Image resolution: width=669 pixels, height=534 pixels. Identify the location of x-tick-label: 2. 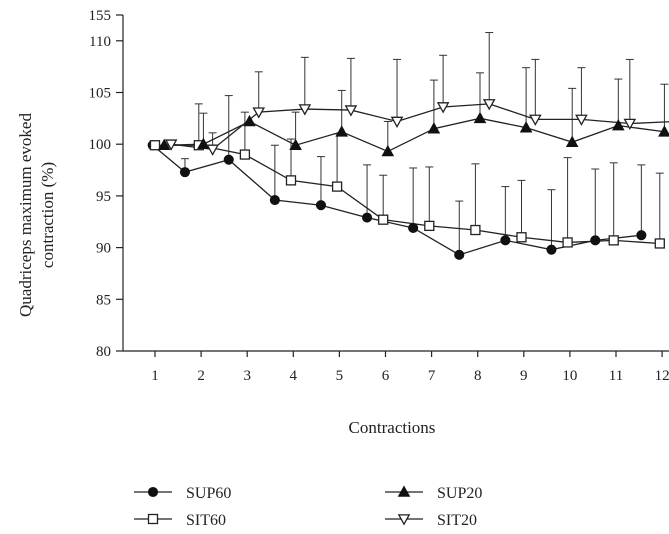
(201, 376).